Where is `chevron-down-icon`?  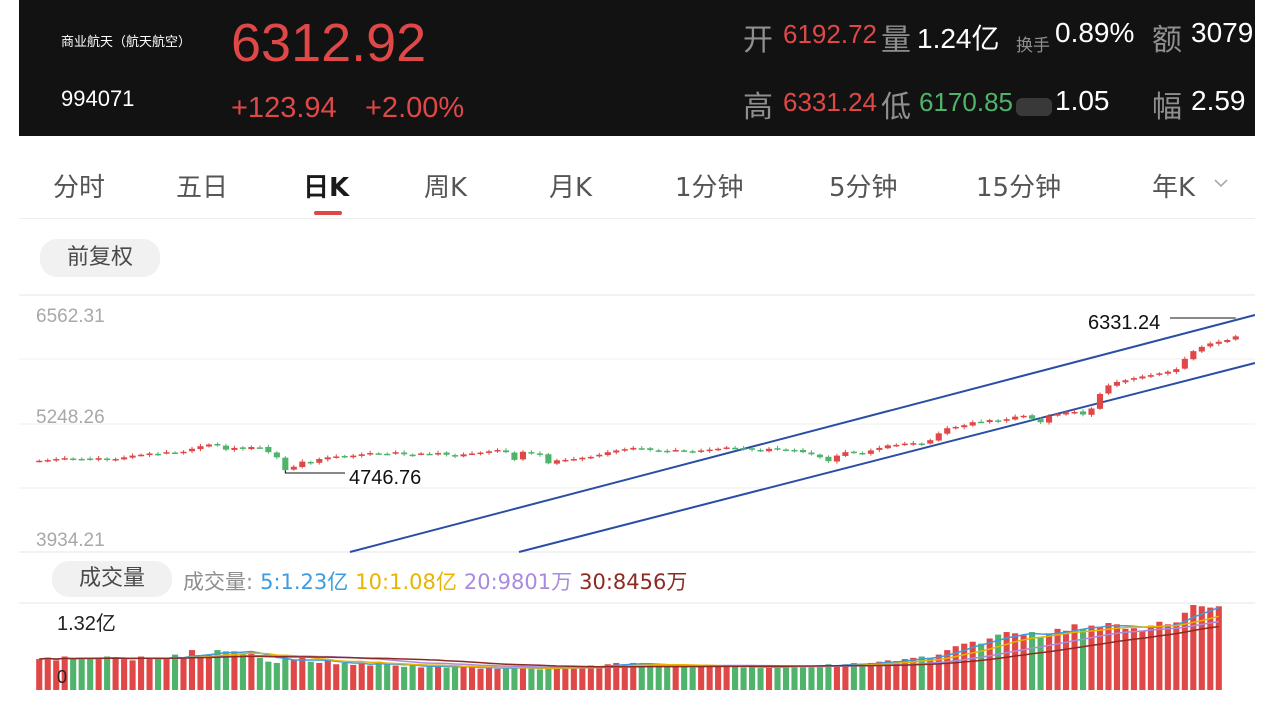
chevron-down-icon is located at coordinates (1221, 183).